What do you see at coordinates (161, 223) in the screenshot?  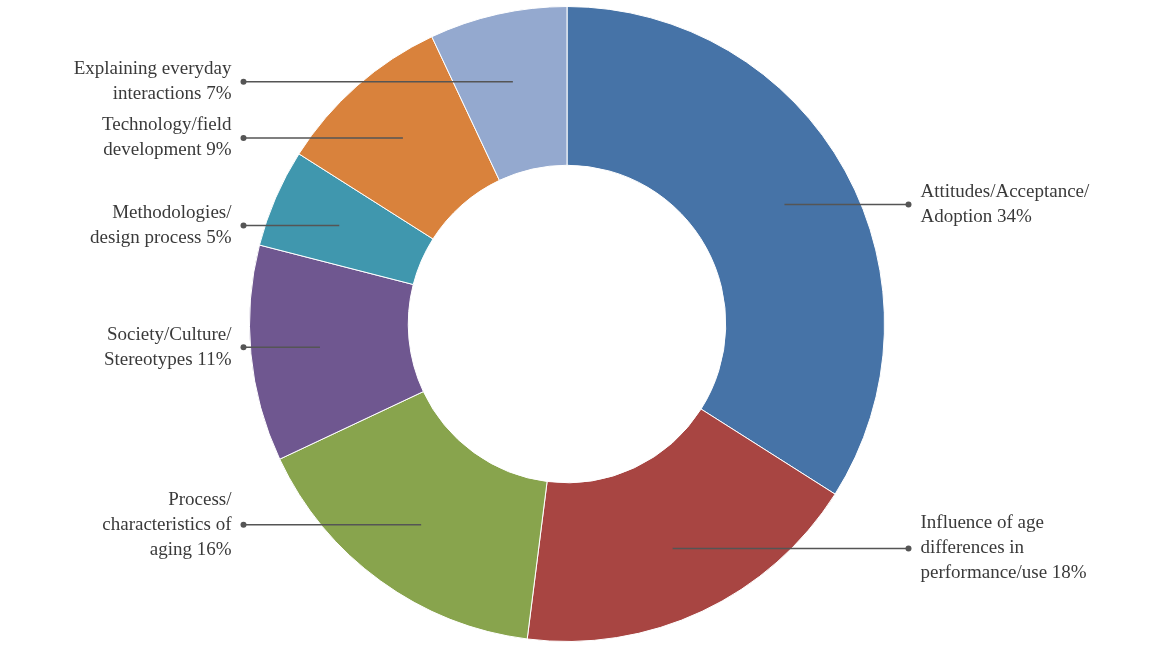 I see `slice-label: Methodologies/design process 5%` at bounding box center [161, 223].